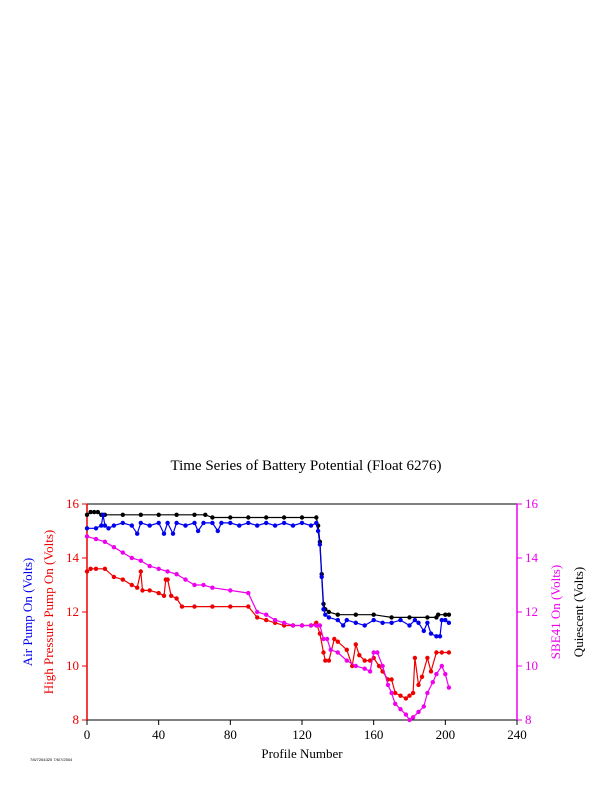 This screenshot has width=612, height=792. Describe the element at coordinates (532, 503) in the screenshot. I see `right-tick-label: 16` at that location.